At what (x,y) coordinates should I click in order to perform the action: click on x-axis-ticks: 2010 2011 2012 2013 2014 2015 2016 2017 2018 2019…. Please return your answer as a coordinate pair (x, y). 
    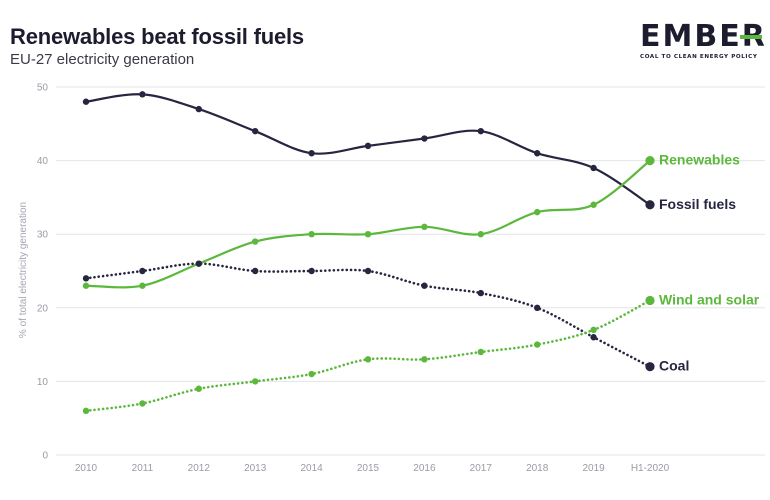
    Looking at the image, I should click on (372, 468).